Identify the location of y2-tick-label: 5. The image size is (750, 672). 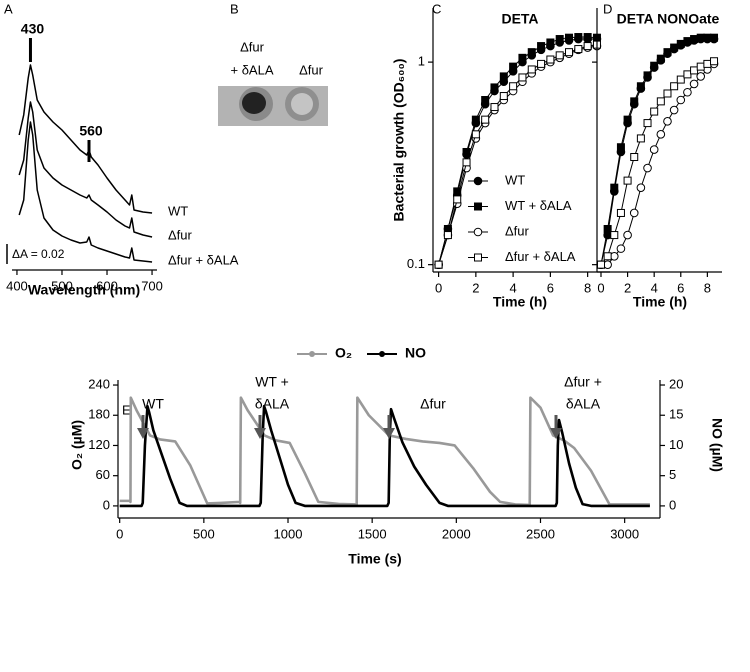
(672, 474).